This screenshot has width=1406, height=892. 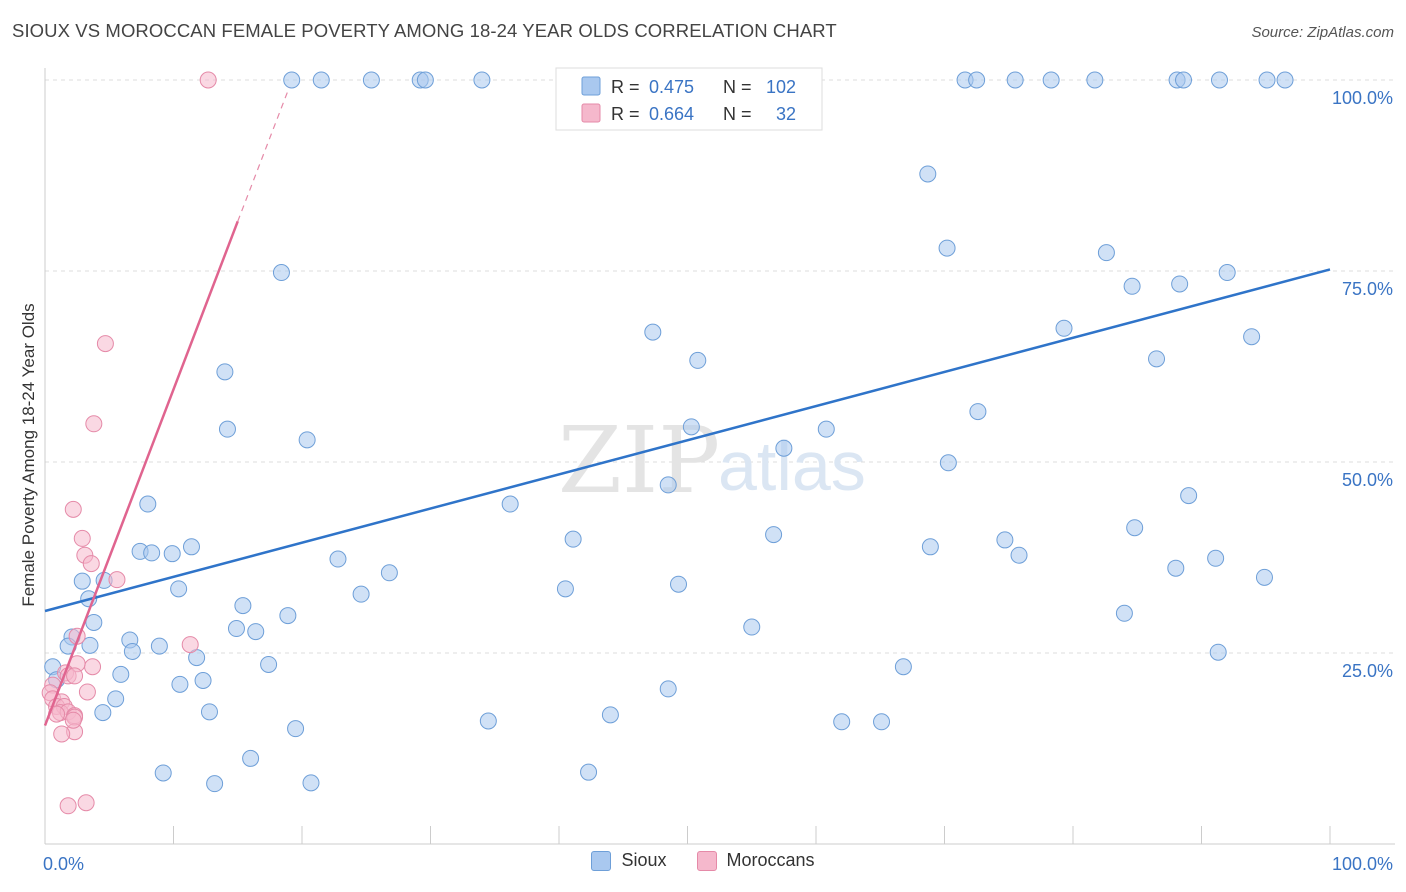 What do you see at coordinates (263, 154) in the screenshot?
I see `moroccan-trendline-extension` at bounding box center [263, 154].